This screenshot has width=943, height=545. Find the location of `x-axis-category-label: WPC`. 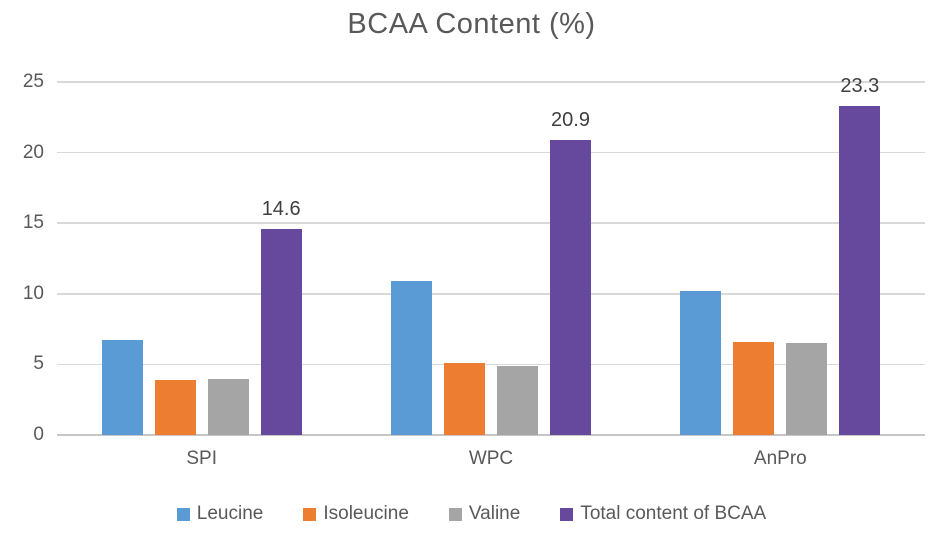

x-axis-category-label: WPC is located at coordinates (491, 458).